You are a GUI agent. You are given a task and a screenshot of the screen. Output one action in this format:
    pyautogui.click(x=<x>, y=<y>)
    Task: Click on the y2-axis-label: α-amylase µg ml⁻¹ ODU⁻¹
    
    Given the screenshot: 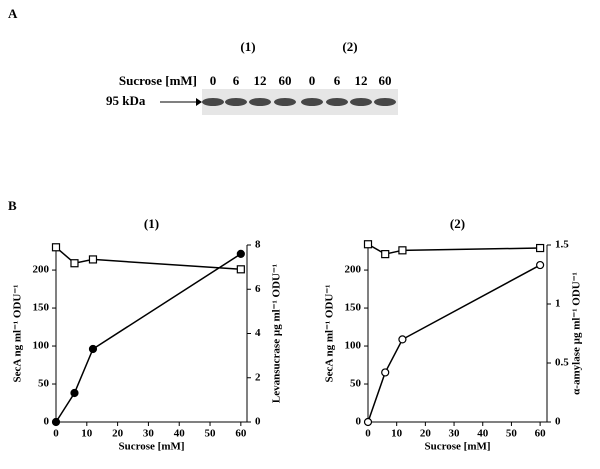 What is the action you would take?
    pyautogui.click(x=577, y=333)
    